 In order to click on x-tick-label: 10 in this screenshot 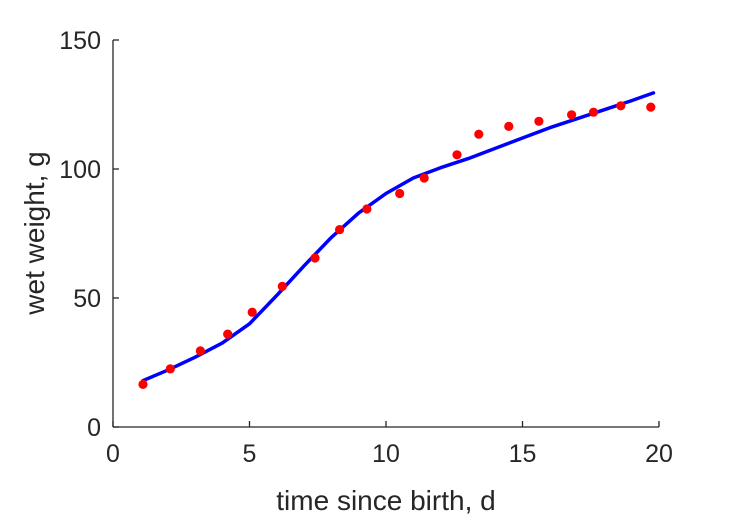, I will do `click(386, 454)`.